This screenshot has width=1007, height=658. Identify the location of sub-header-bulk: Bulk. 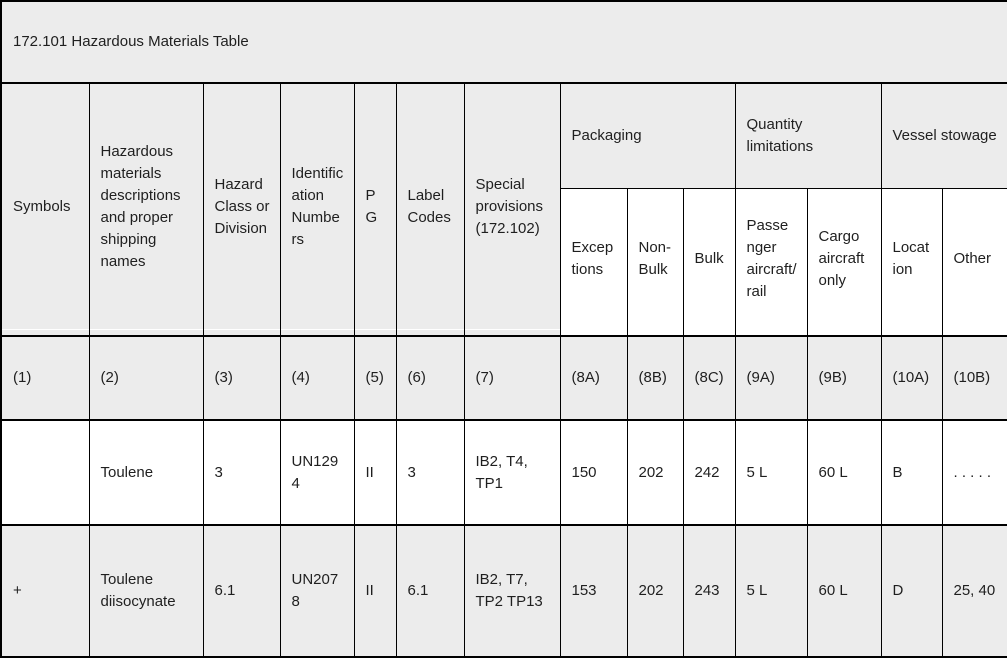
(709, 259).